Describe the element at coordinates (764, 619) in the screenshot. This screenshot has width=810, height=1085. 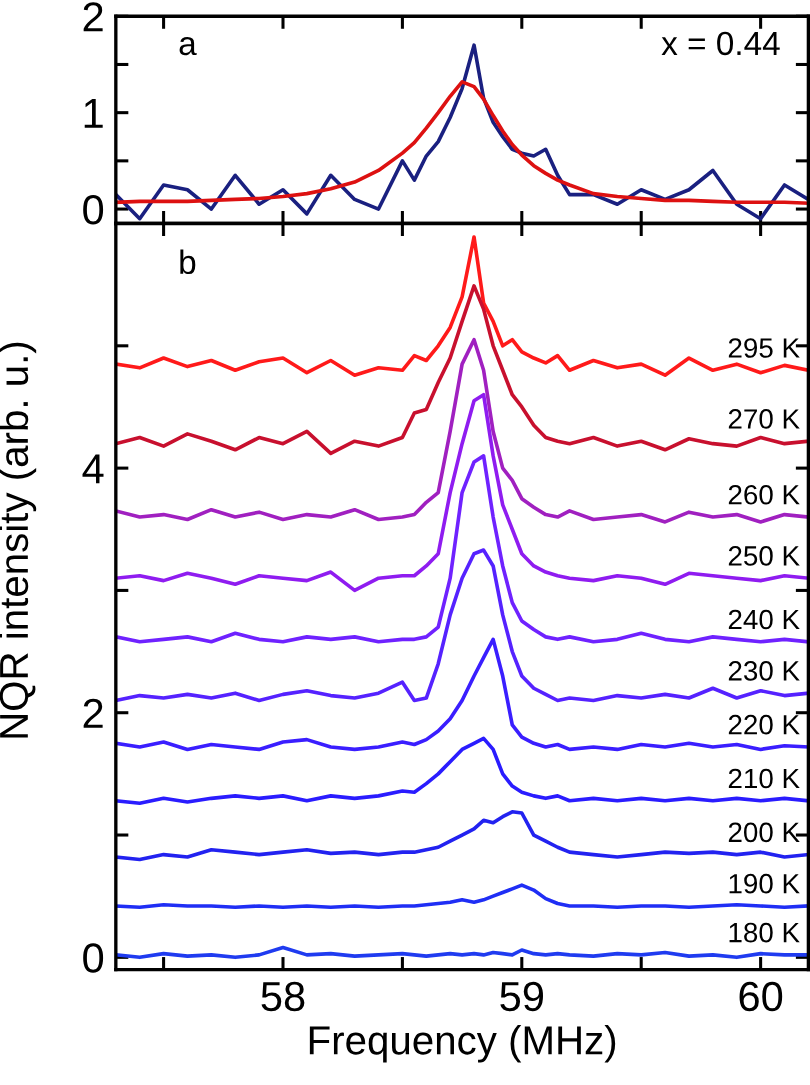
I see `series-label: 240 K` at that location.